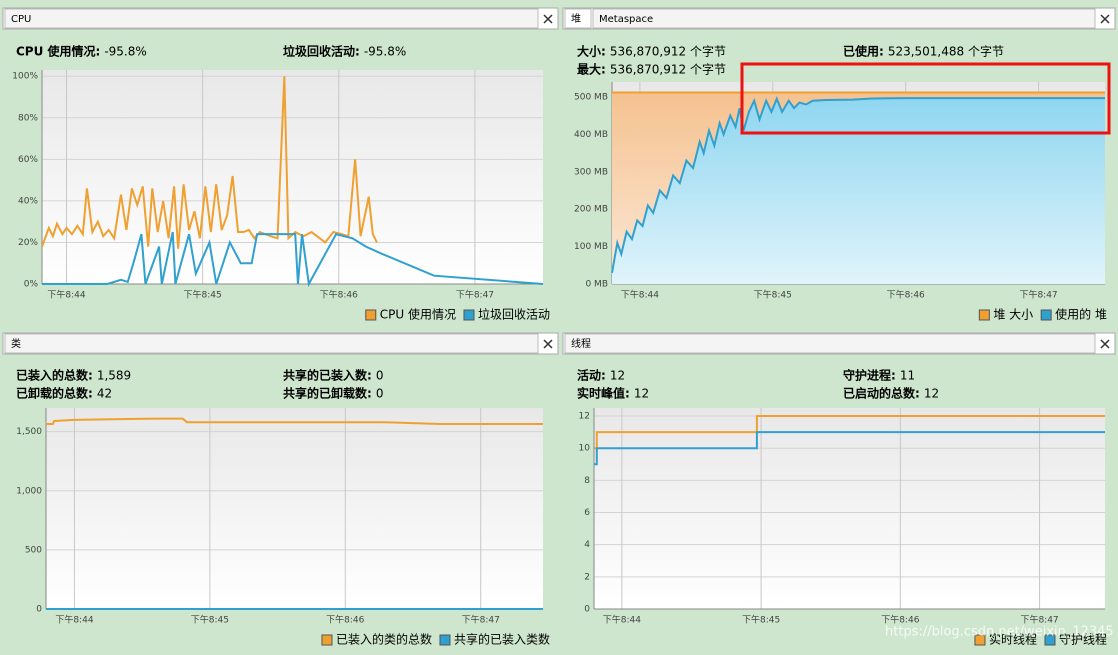 The width and height of the screenshot is (1118, 655). What do you see at coordinates (28, 160) in the screenshot?
I see `y-tick-label: 60%` at bounding box center [28, 160].